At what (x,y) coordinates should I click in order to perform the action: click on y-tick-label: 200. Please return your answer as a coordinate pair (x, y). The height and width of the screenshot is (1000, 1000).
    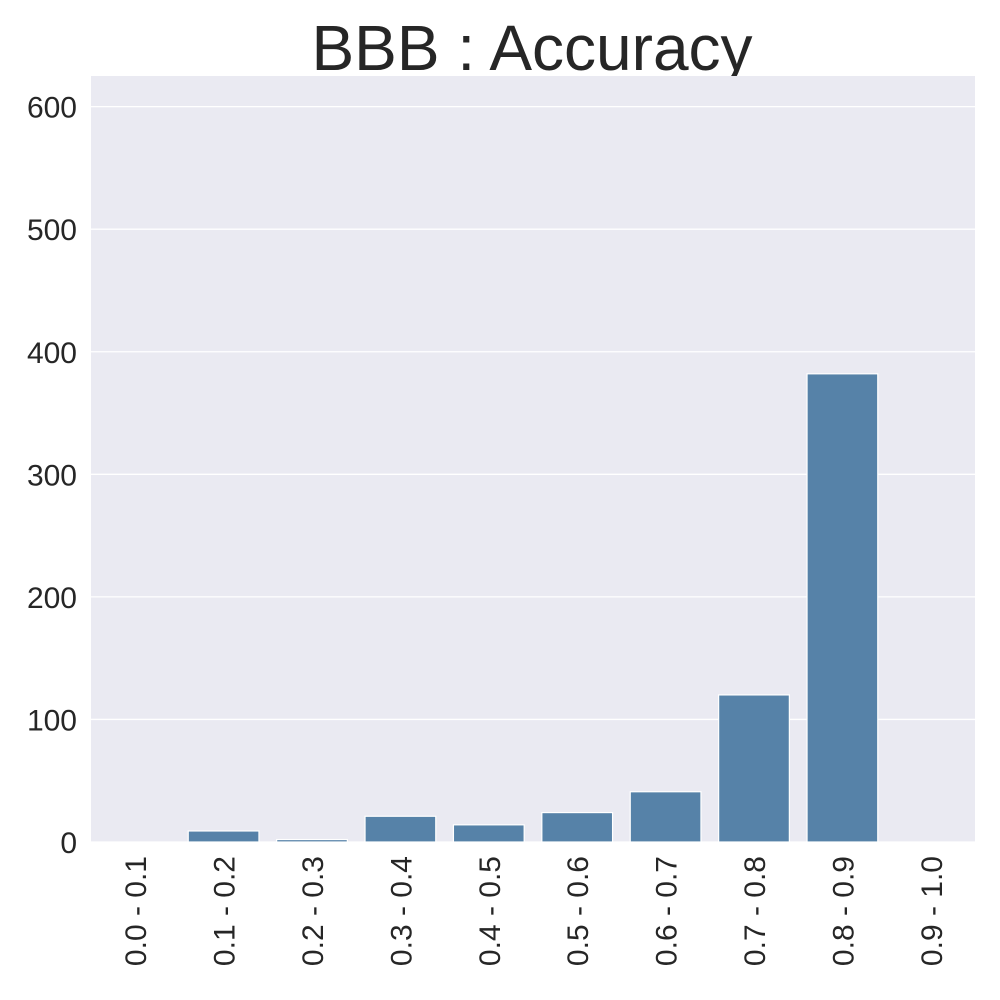
    Looking at the image, I should click on (52, 598).